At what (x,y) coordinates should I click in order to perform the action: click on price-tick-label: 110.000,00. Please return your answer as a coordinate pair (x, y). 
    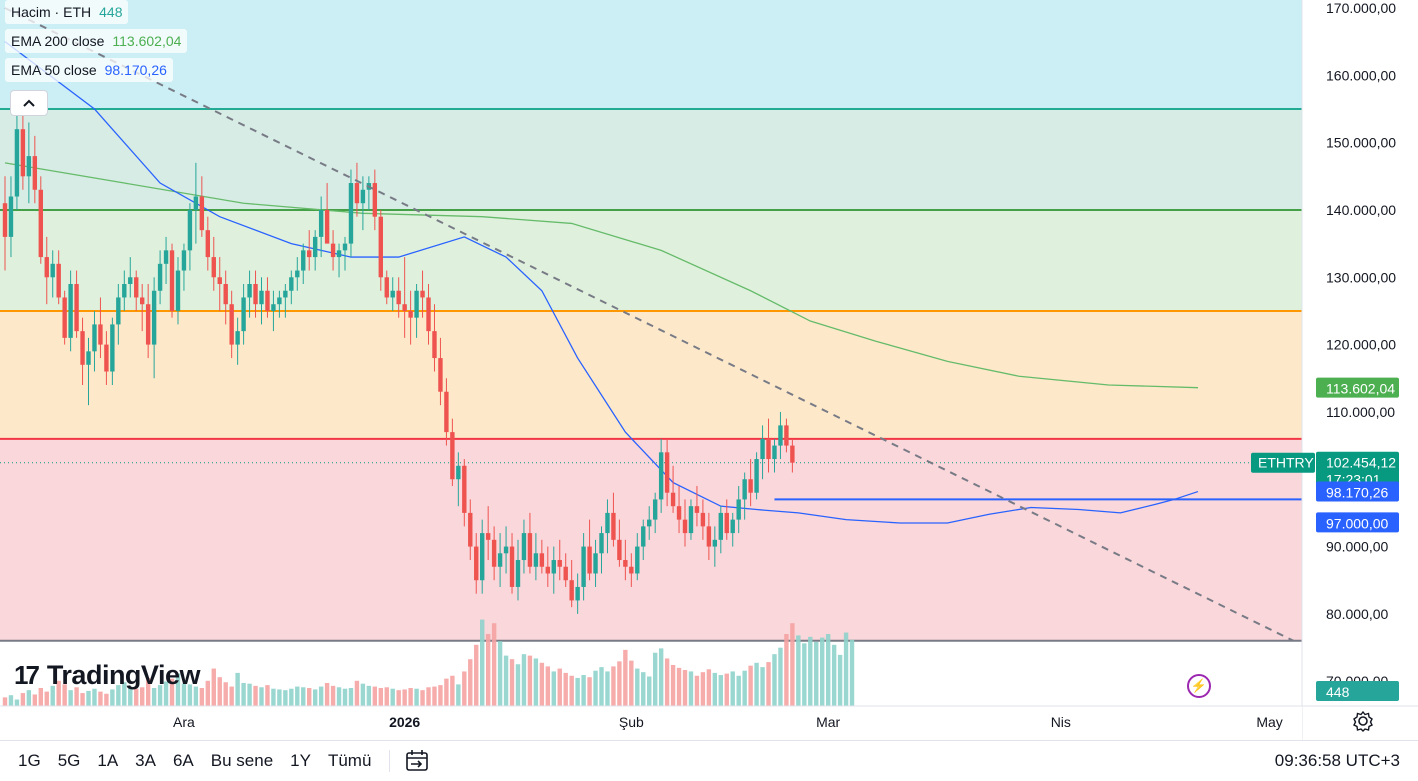
    Looking at the image, I should click on (1360, 412).